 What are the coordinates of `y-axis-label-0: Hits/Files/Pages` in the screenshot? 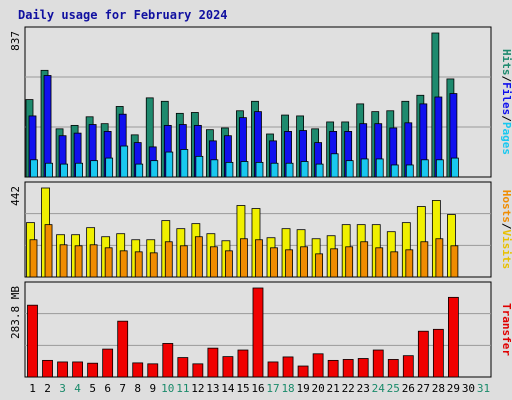 It's located at (506, 102).